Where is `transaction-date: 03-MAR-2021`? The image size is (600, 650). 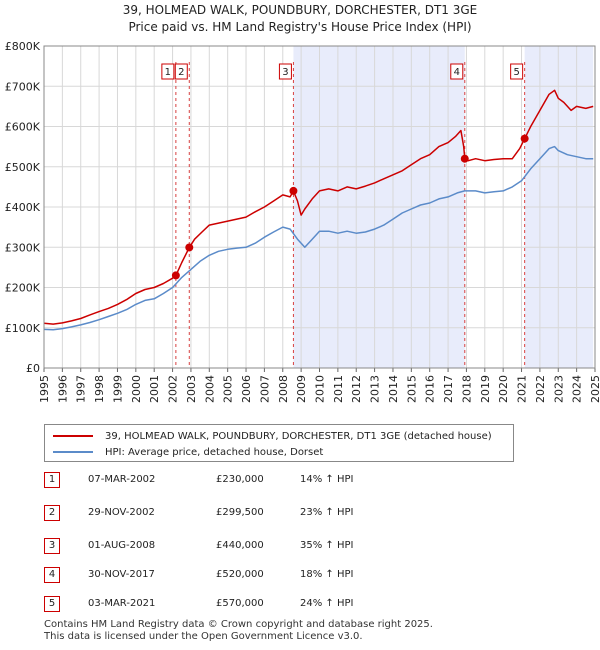
transaction-date: 03-MAR-2021 is located at coordinates (122, 603).